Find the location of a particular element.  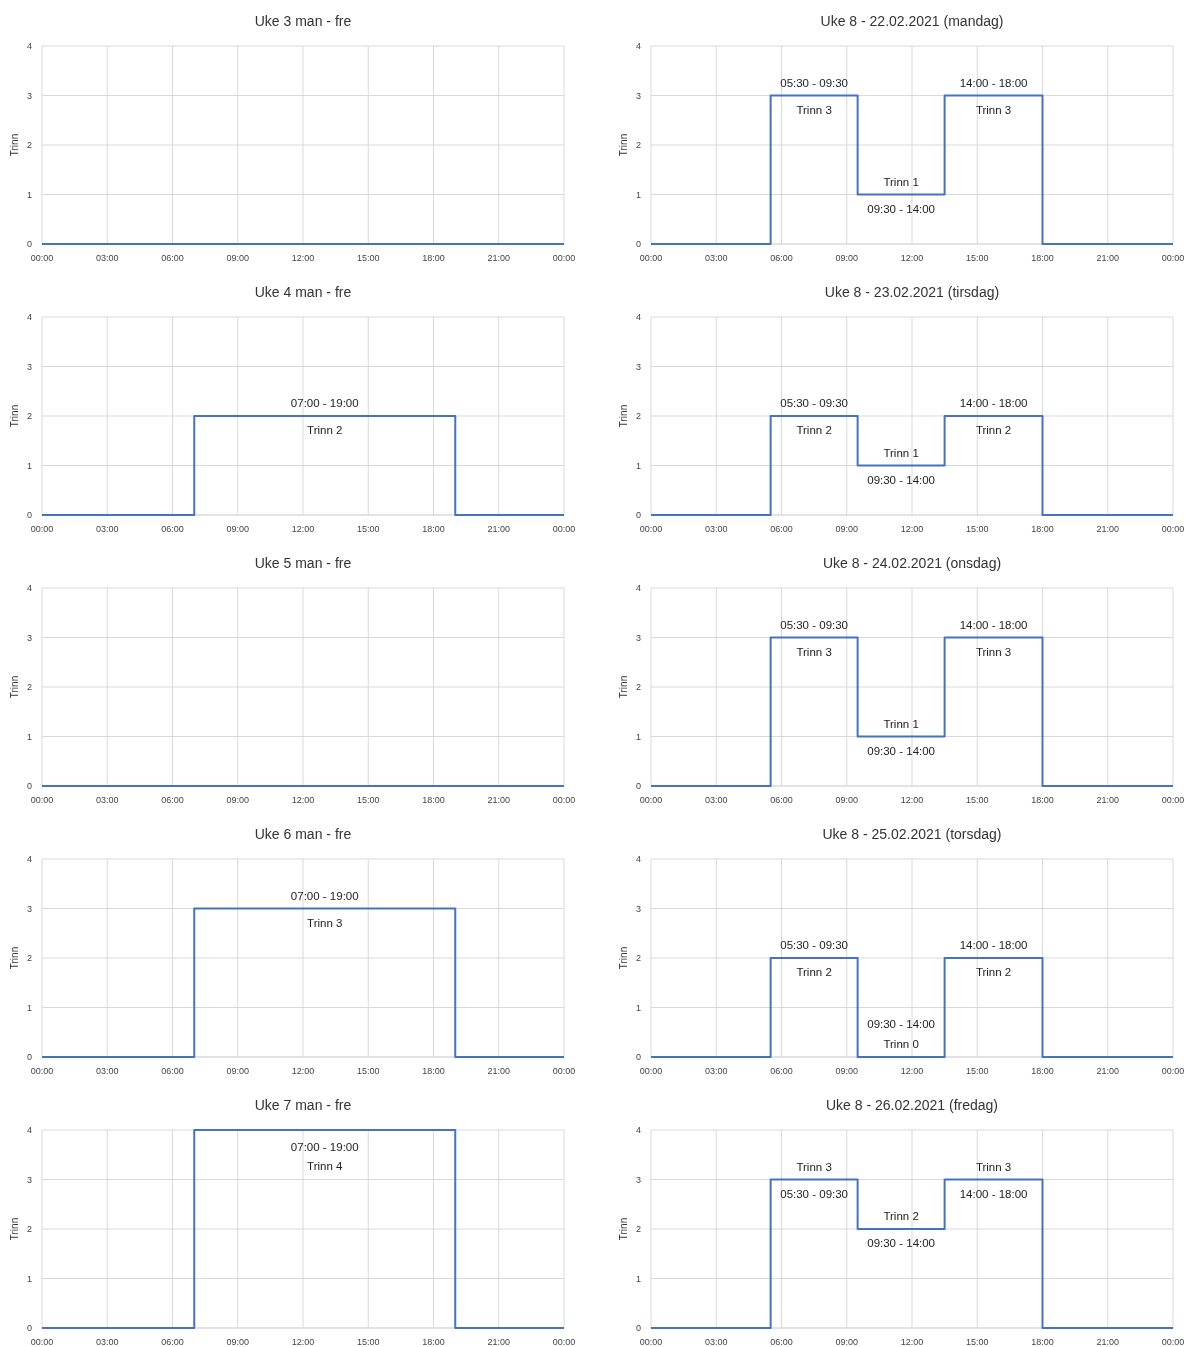

chart-title: Uke 8 - 25.02.2021 (torsdag) is located at coordinates (912, 834).